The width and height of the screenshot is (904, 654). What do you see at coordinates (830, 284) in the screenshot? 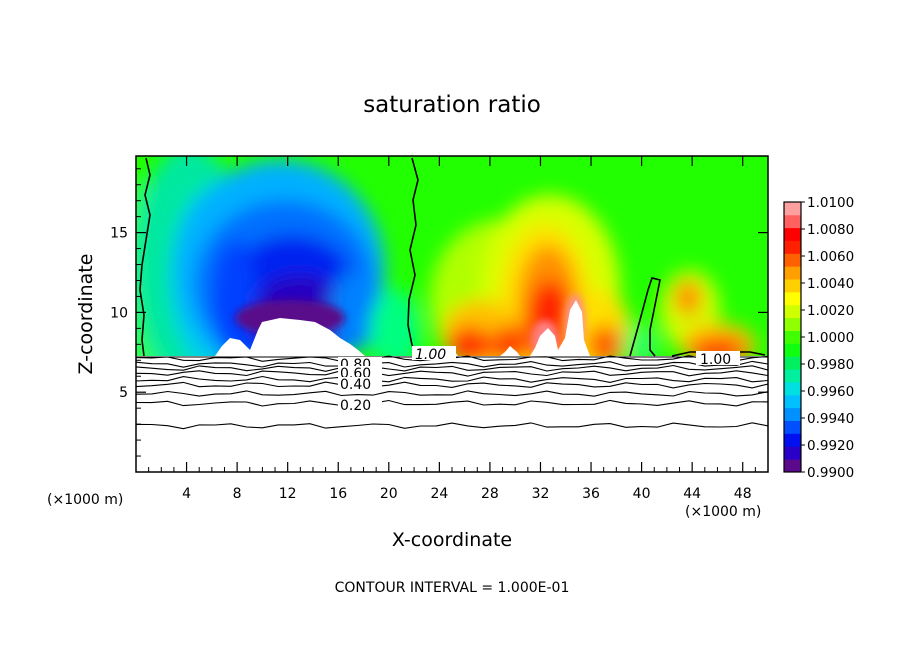
I see `colorbar-label: 1.0040` at bounding box center [830, 284].